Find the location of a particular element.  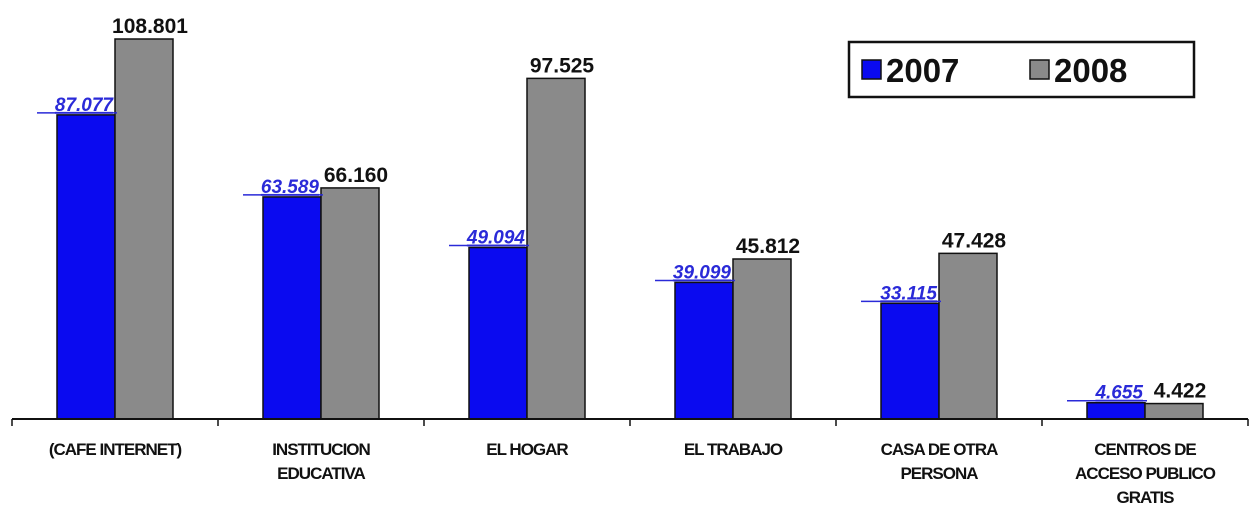

data-label-2008: 66.160 is located at coordinates (356, 175).